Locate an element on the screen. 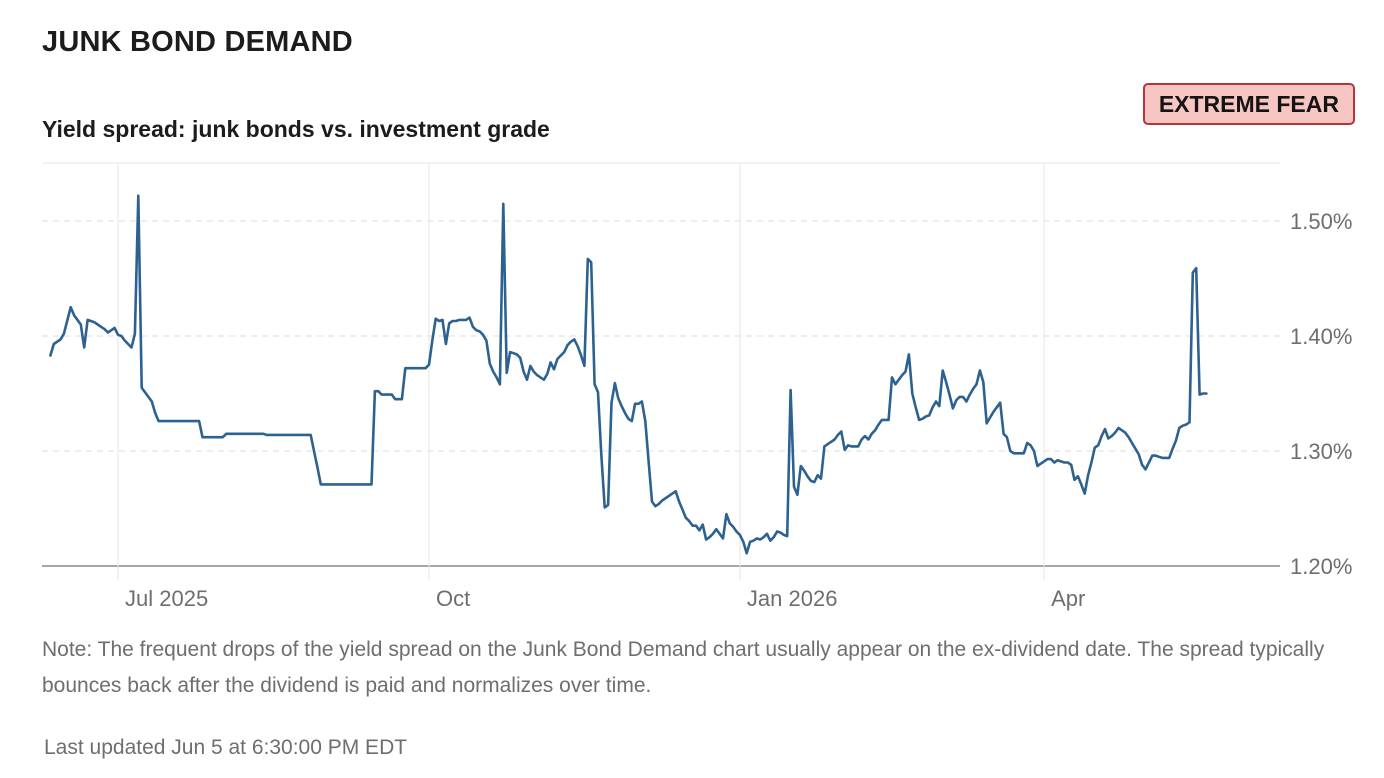 The height and width of the screenshot is (778, 1384). page-title: JUNK BOND DEMAND is located at coordinates (197, 42).